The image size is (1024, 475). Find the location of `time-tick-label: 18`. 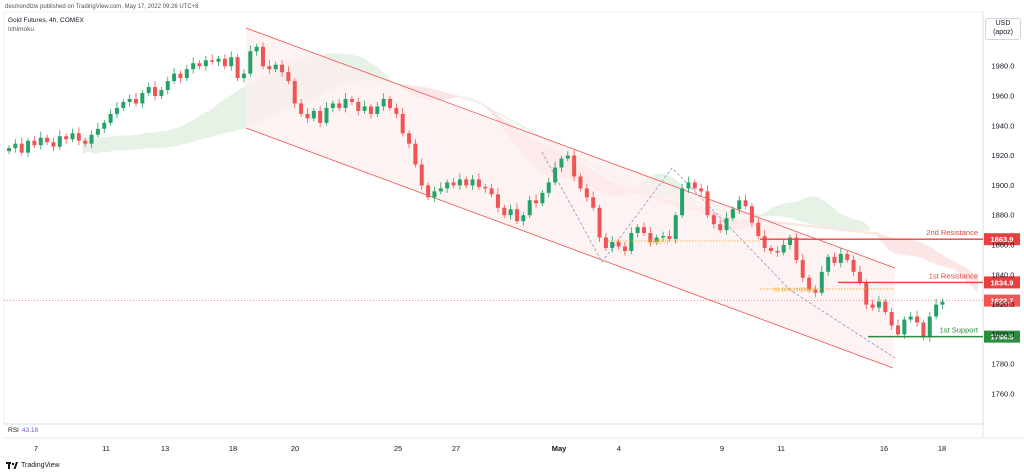

time-tick-label: 18 is located at coordinates (942, 448).